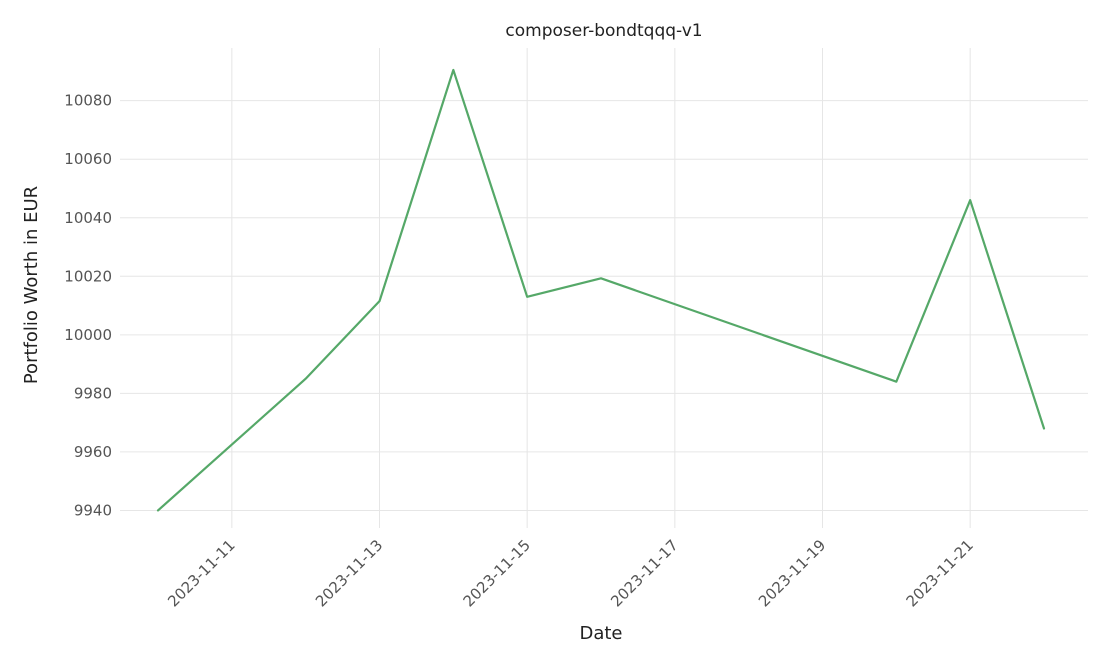 The height and width of the screenshot is (666, 1110). Describe the element at coordinates (31, 285) in the screenshot. I see `y-axis-title: Portfolio Worth in EUR` at that location.